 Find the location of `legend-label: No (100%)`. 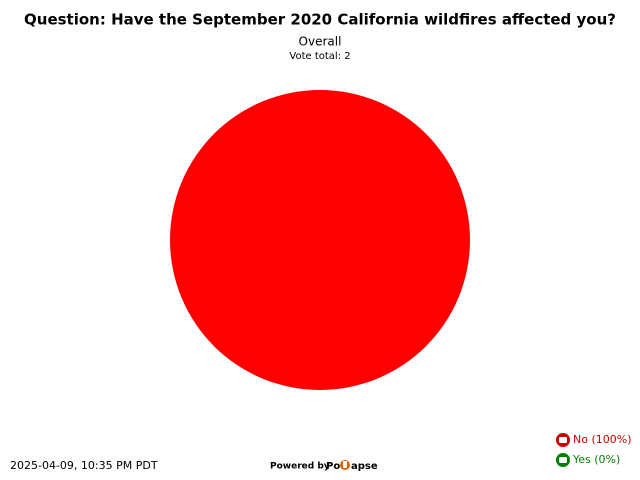

legend-label: No (100%) is located at coordinates (602, 439).